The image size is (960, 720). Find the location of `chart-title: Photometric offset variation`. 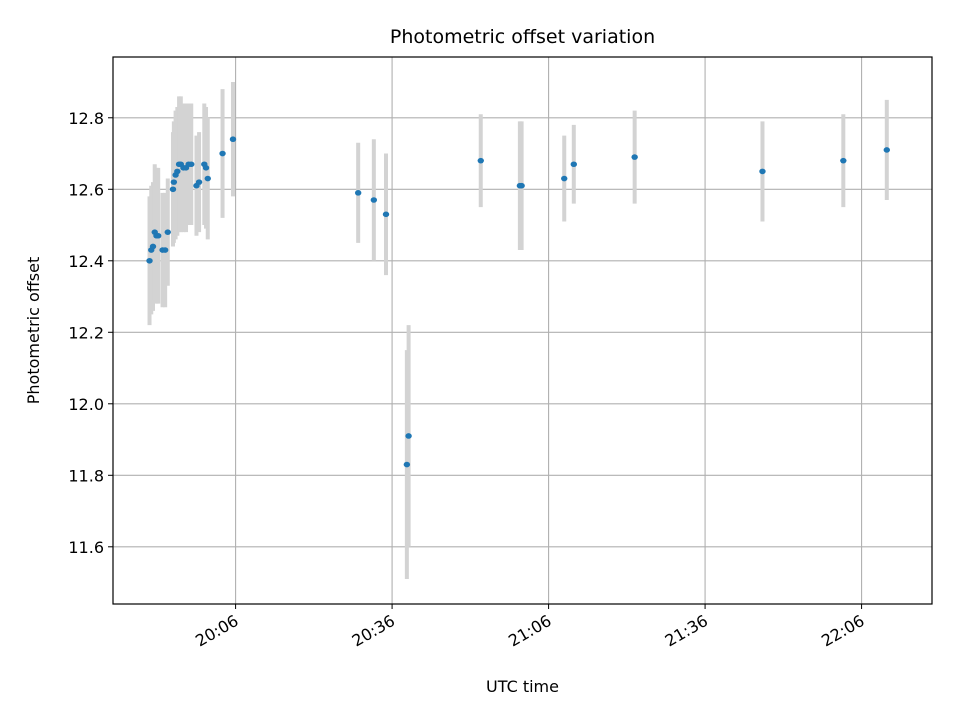

chart-title: Photometric offset variation is located at coordinates (522, 37).